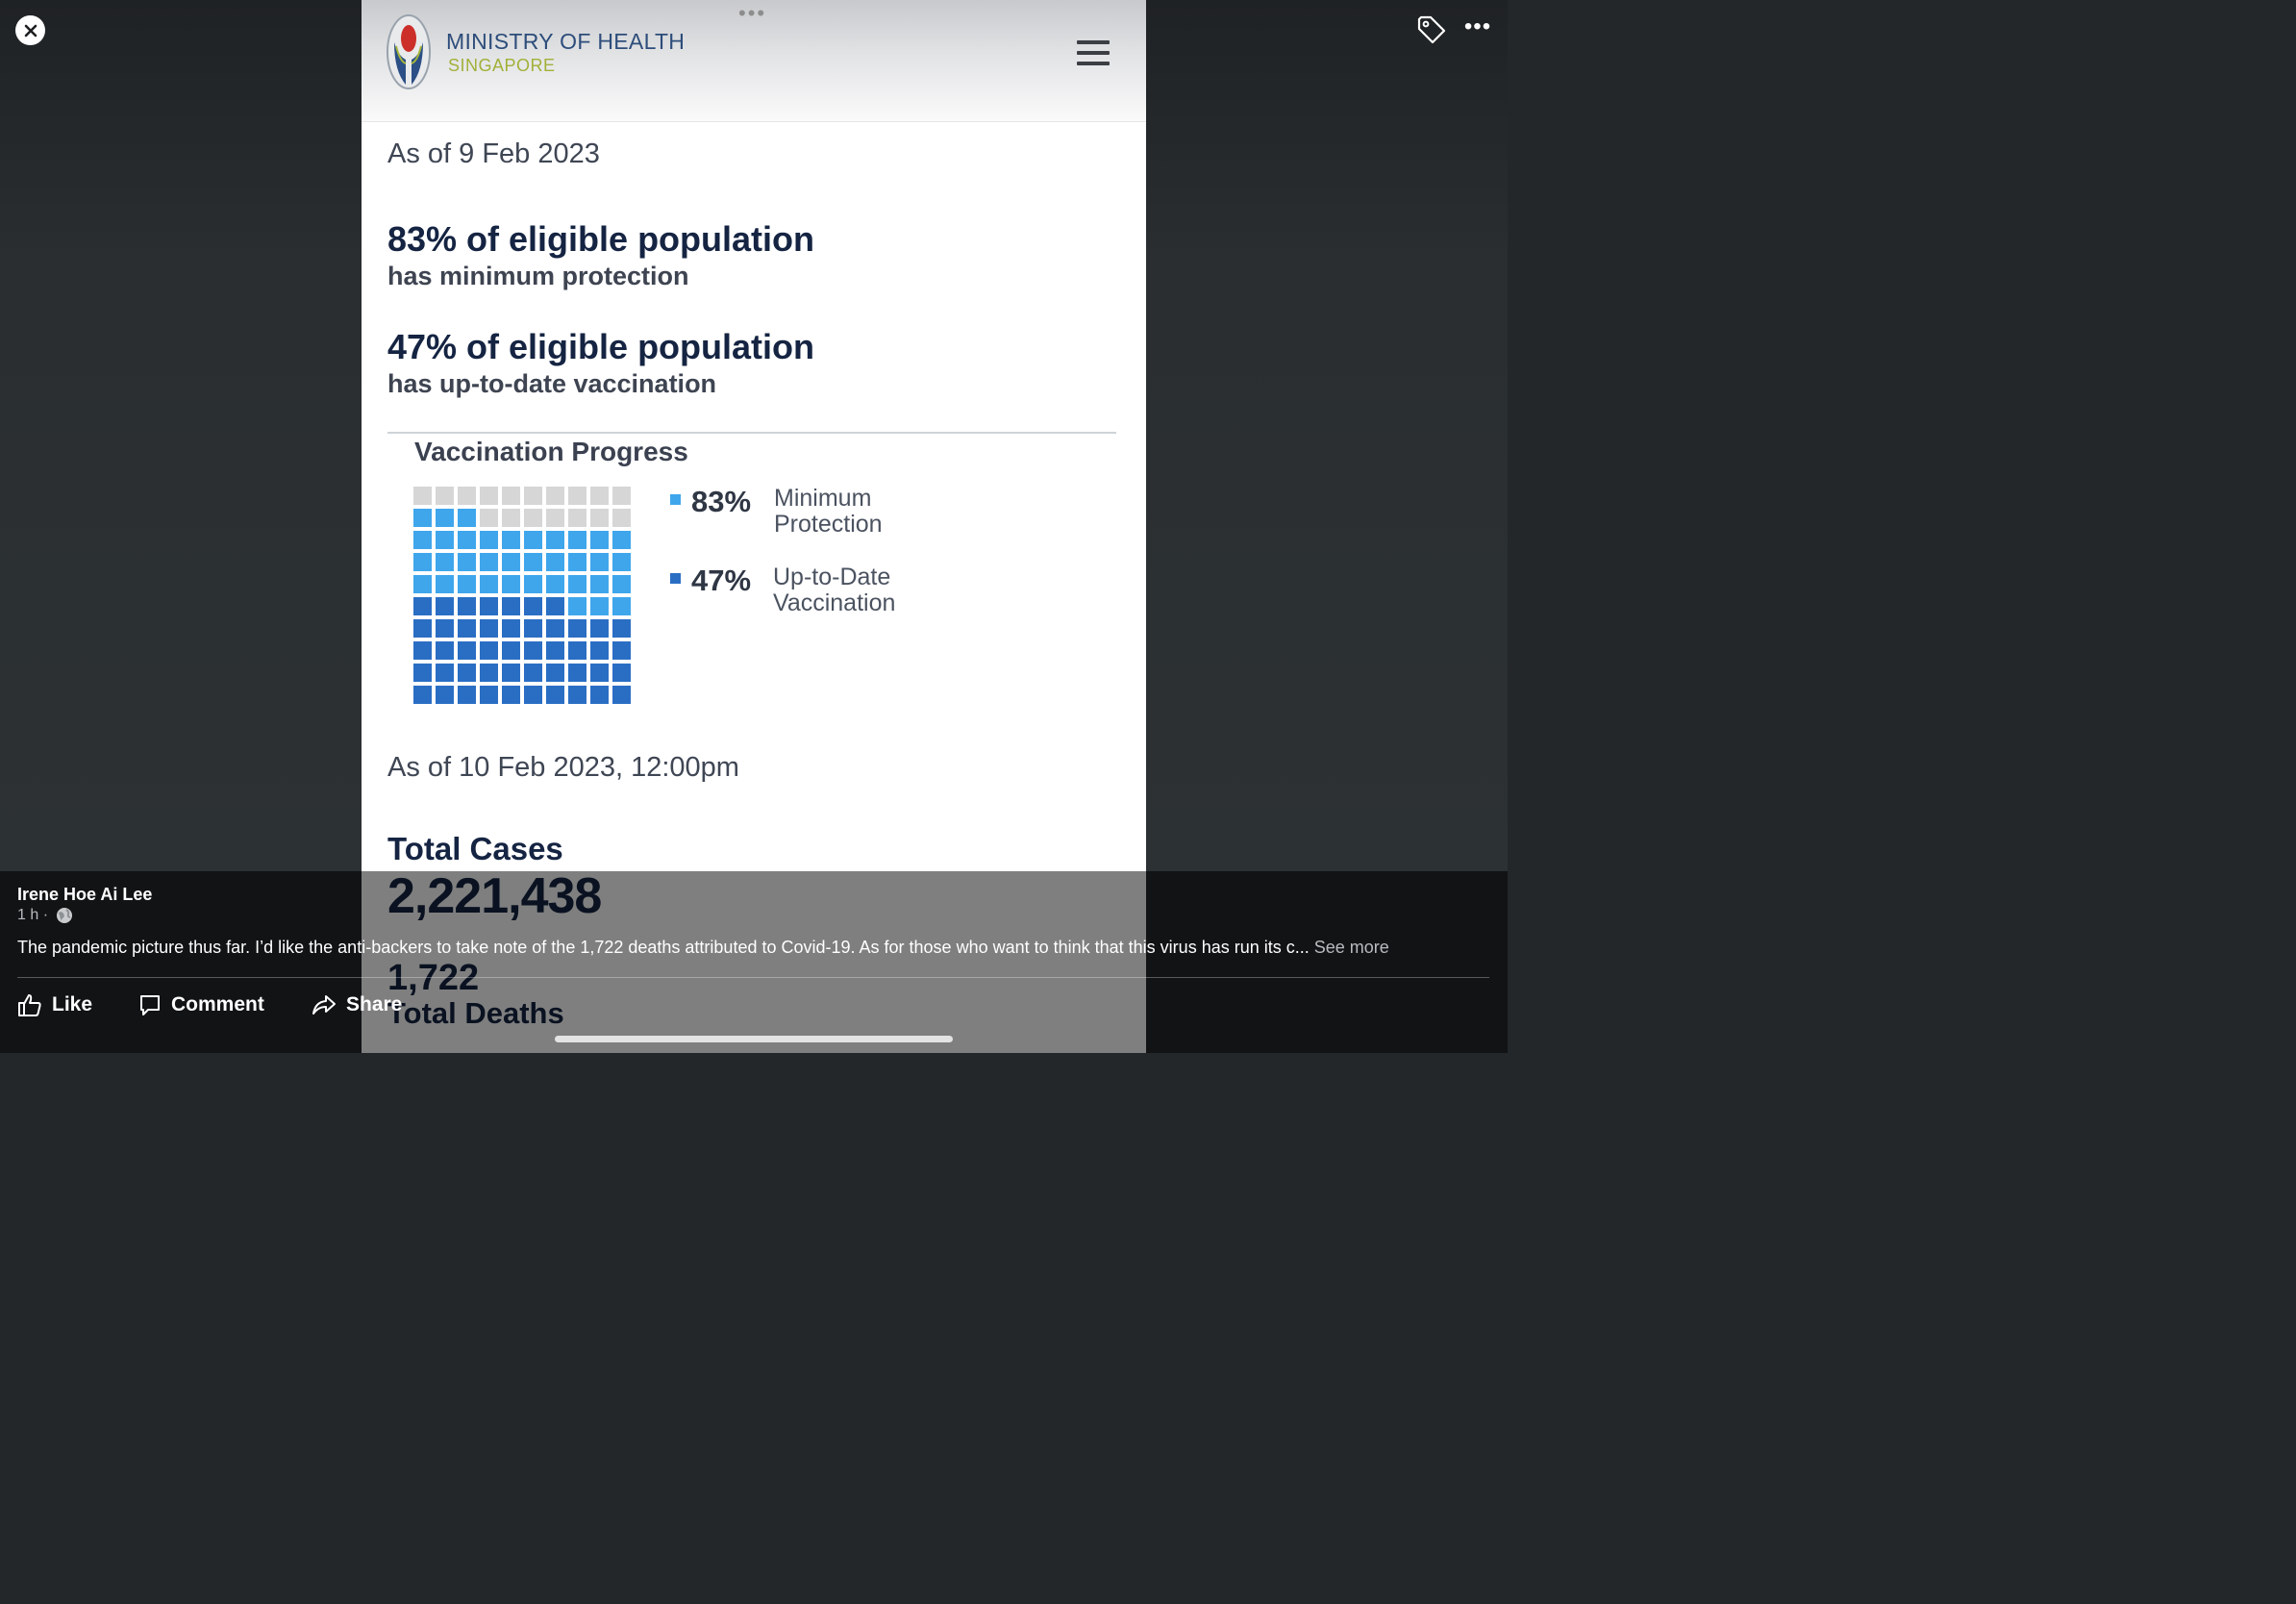  Describe the element at coordinates (754, 1039) in the screenshot. I see `home-indicator` at that location.